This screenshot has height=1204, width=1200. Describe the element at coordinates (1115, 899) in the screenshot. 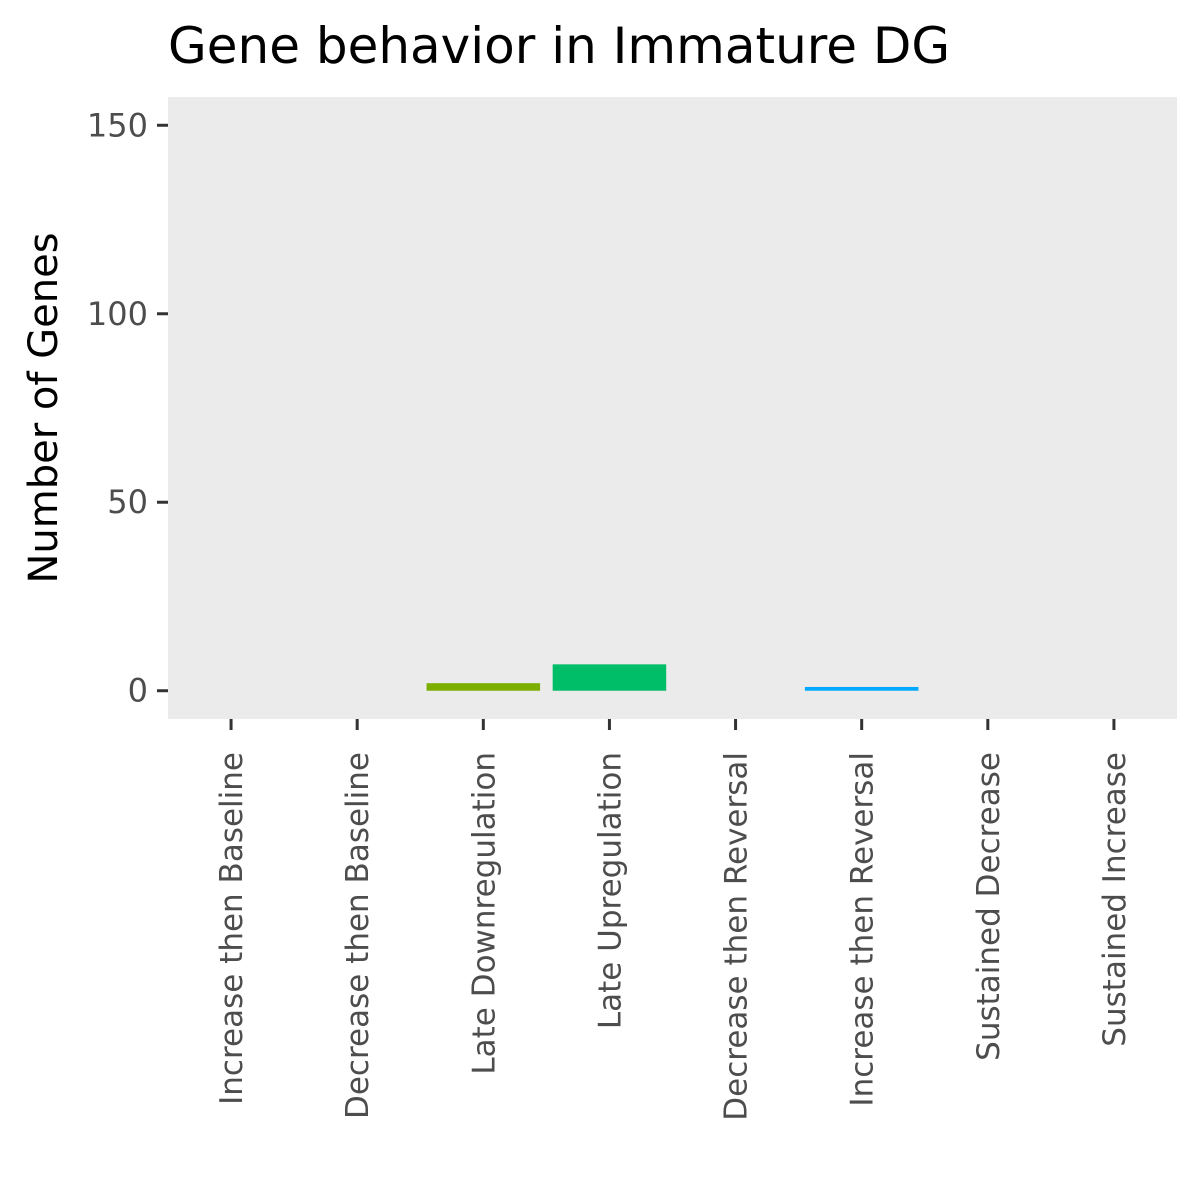

I see `x-tick-label-sustained-increase: Sustained Increase` at that location.